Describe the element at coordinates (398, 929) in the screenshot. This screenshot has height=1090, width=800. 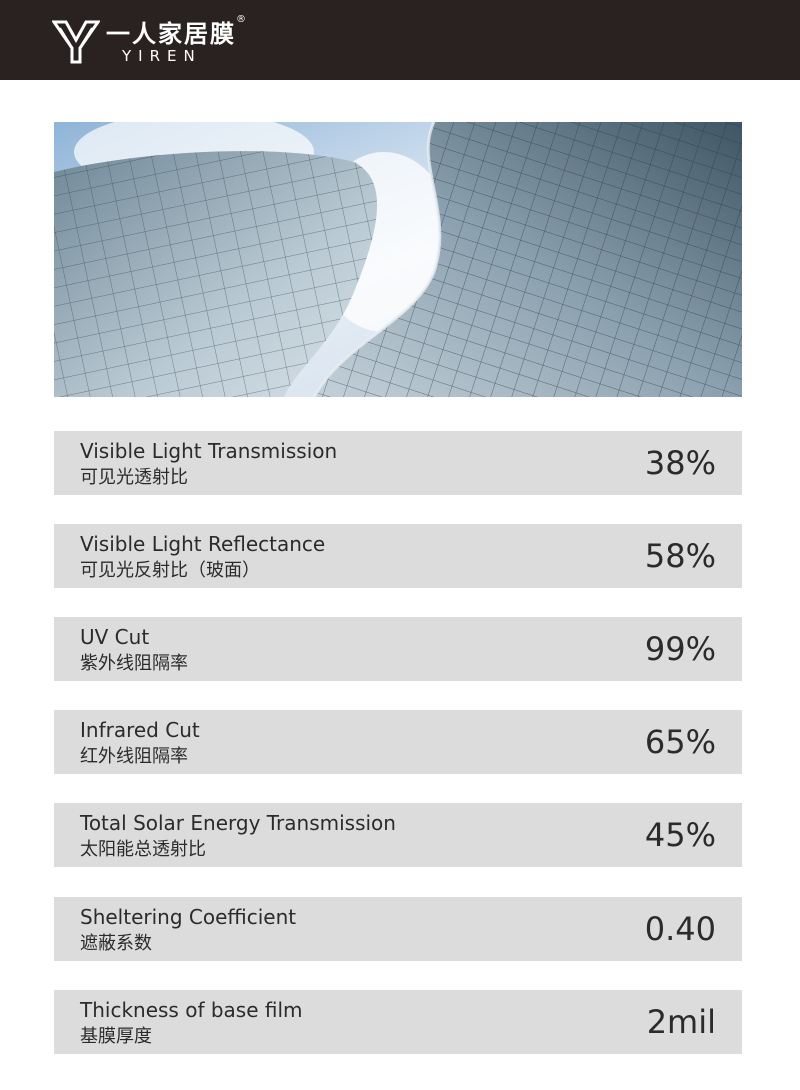
I see `spec-row-sheltering-coefficient: Sheltering Coefficient 遮蔽系数 0.40` at that location.